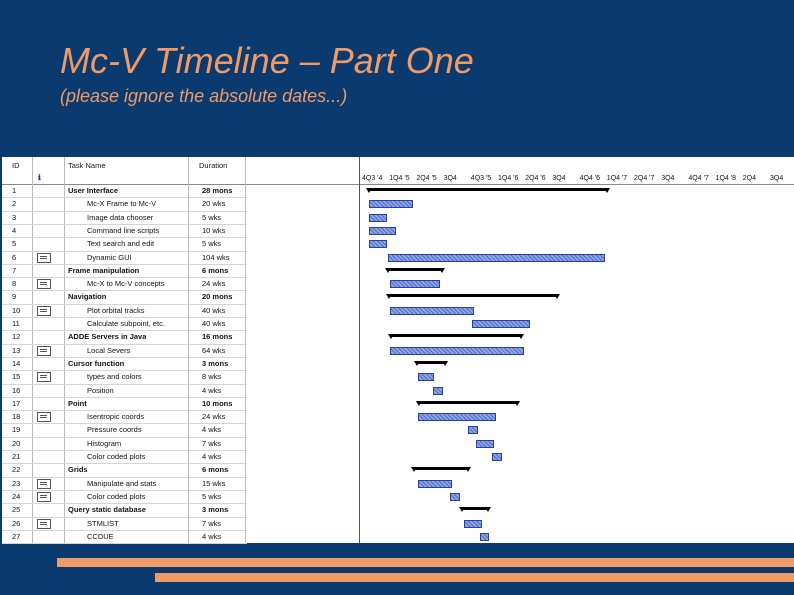 This screenshot has width=794, height=595. Describe the element at coordinates (16, 496) in the screenshot. I see `task-id: 24` at that location.